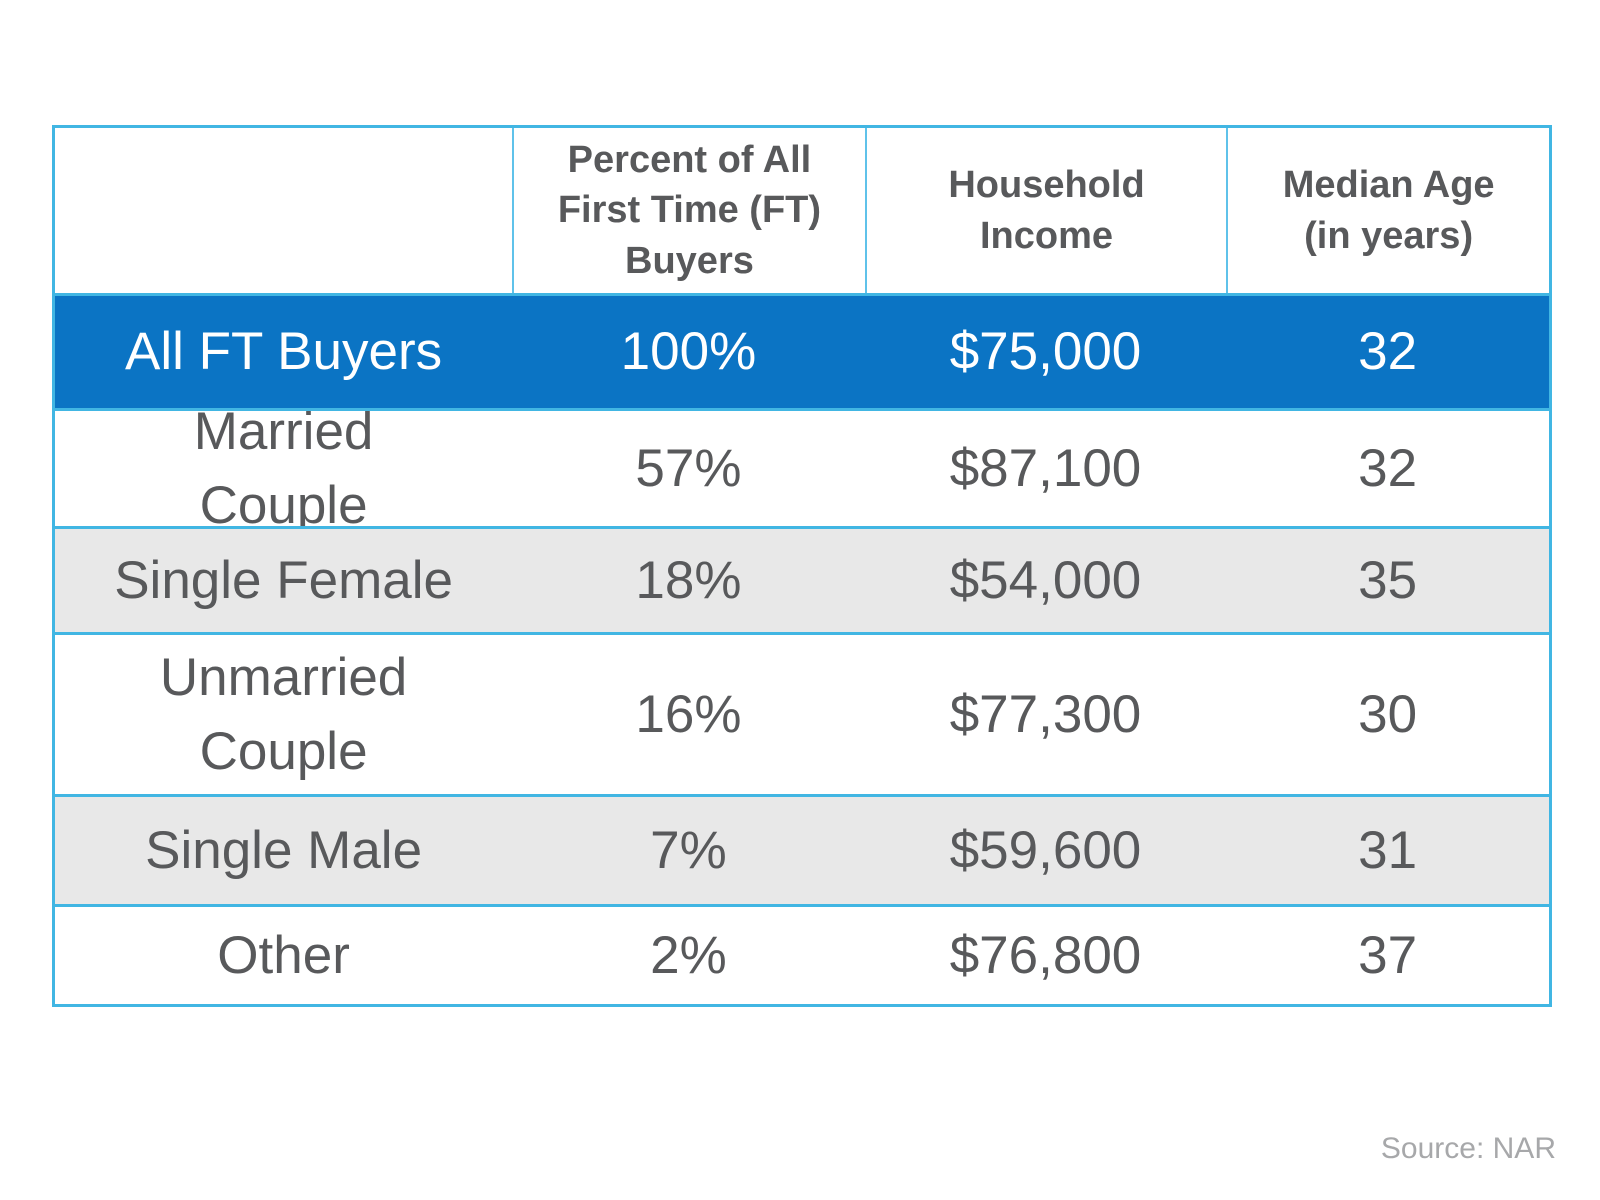  What do you see at coordinates (283, 210) in the screenshot?
I see `column-header-category` at bounding box center [283, 210].